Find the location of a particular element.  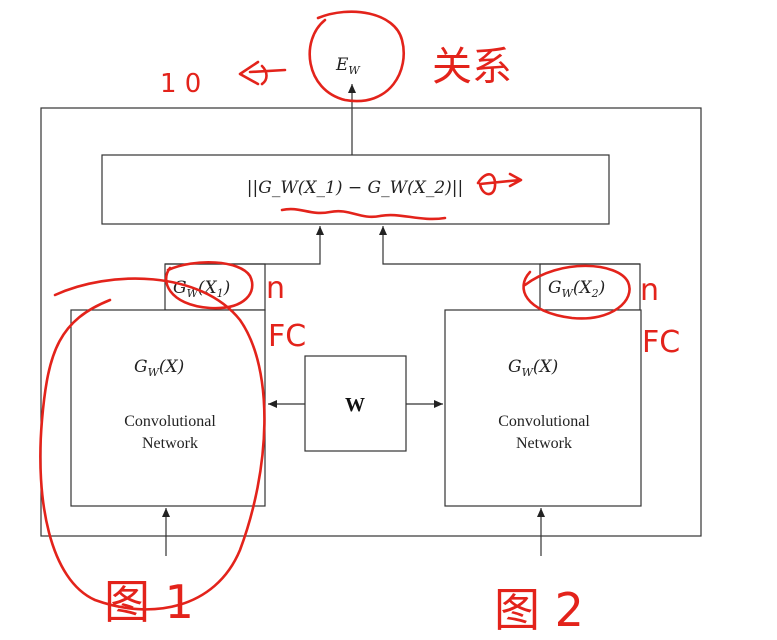

right-fc-note: FC is located at coordinates (661, 342).